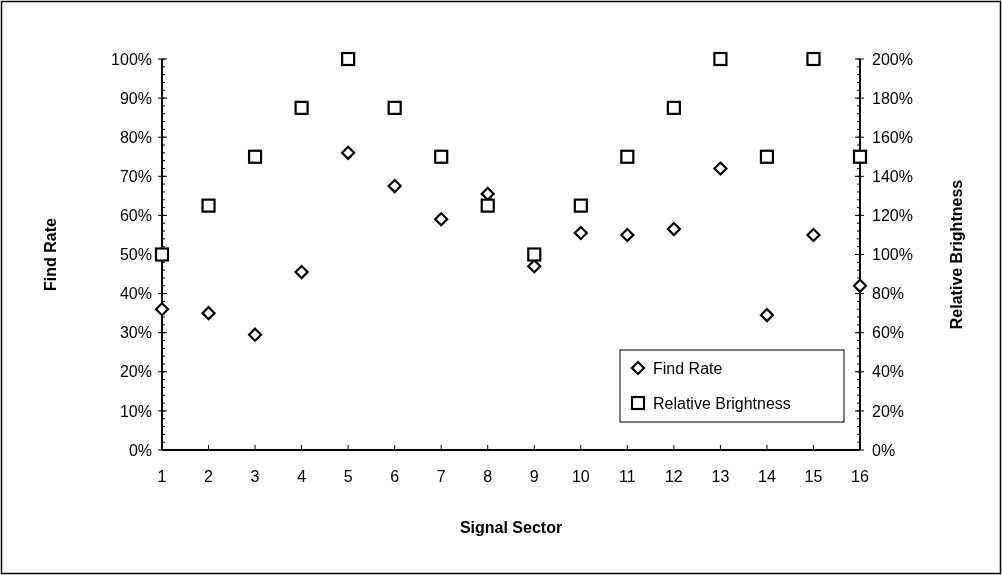 Image resolution: width=1002 pixels, height=575 pixels. What do you see at coordinates (135, 411) in the screenshot?
I see `y-tick-label: 10%` at bounding box center [135, 411].